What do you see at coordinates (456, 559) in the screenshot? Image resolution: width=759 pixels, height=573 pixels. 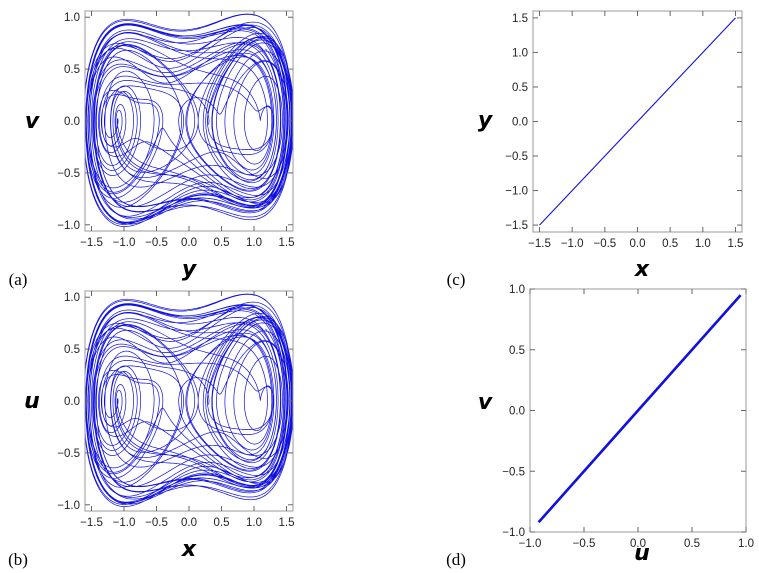 I see `panel-label: (d)` at bounding box center [456, 559].